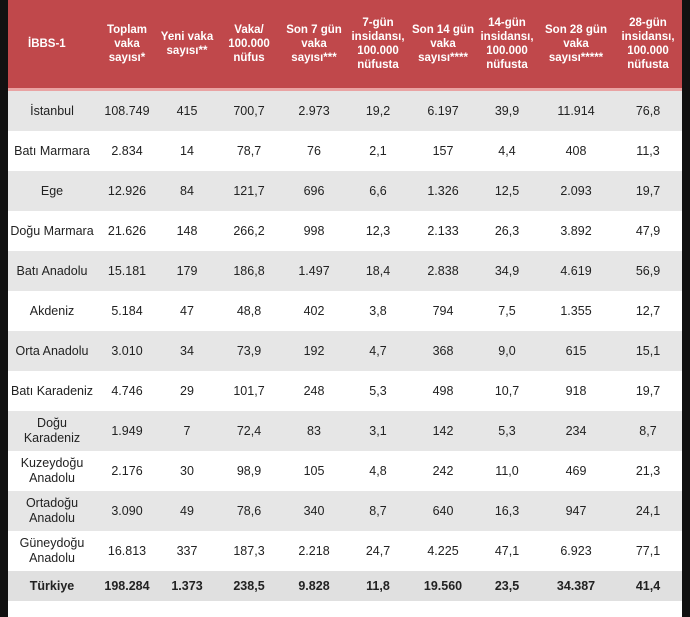 The width and height of the screenshot is (690, 617). I want to click on region-name: İstanbul, so click(52, 110).